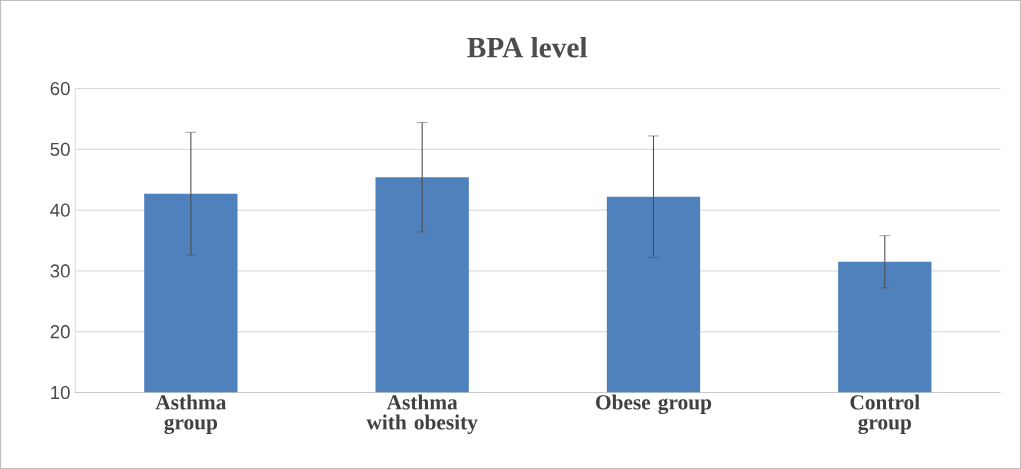 Image resolution: width=1021 pixels, height=469 pixels. What do you see at coordinates (60, 392) in the screenshot?
I see `y-tick-label: 10` at bounding box center [60, 392].